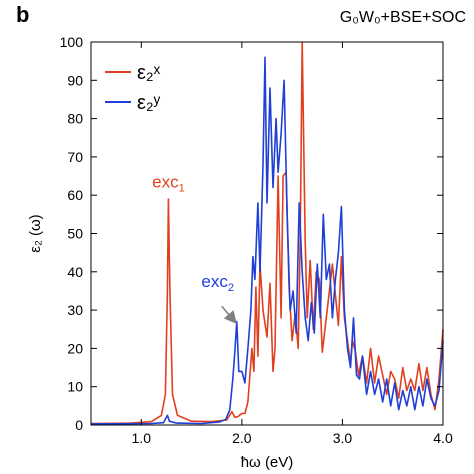 This screenshot has height=474, width=474. Describe the element at coordinates (72, 42) in the screenshot. I see `y-tick-label: 100` at that location.